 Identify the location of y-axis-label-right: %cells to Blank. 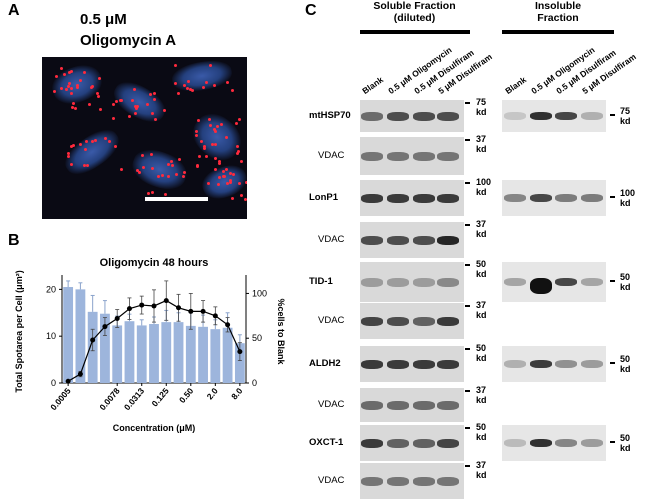
(281, 331).